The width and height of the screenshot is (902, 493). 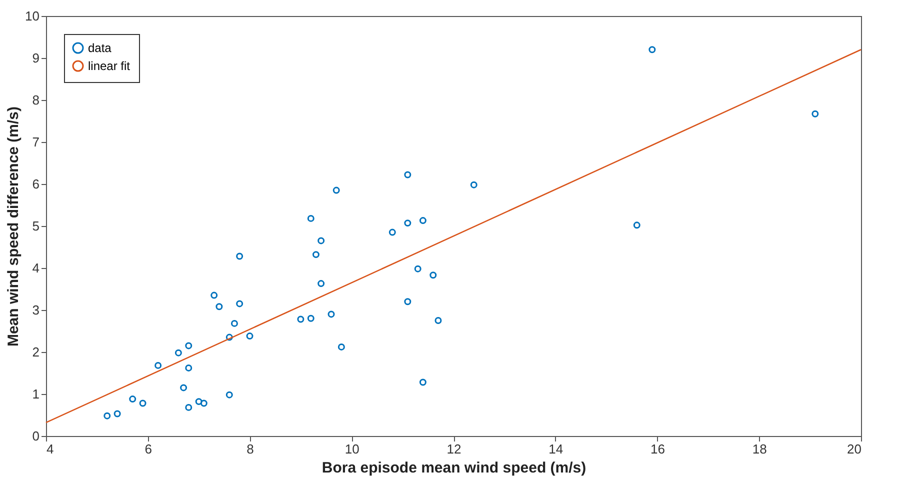 I want to click on y-tick-label: 3, so click(x=36, y=310).